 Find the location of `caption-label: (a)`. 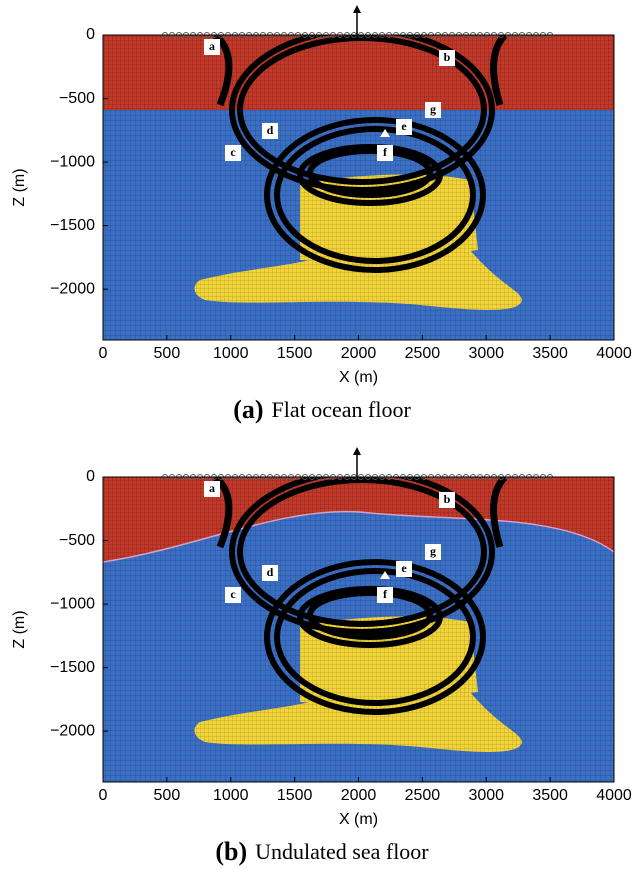

caption-label: (a) is located at coordinates (248, 409).